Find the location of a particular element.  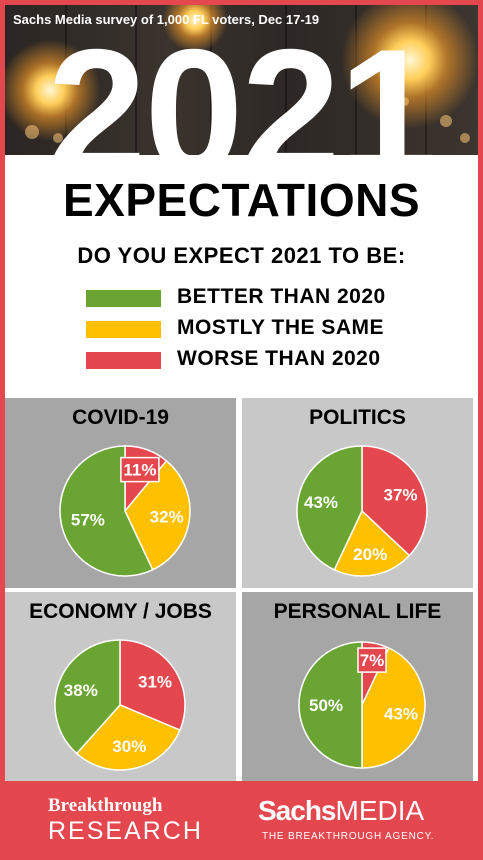

data-label-better: 57% is located at coordinates (88, 519).